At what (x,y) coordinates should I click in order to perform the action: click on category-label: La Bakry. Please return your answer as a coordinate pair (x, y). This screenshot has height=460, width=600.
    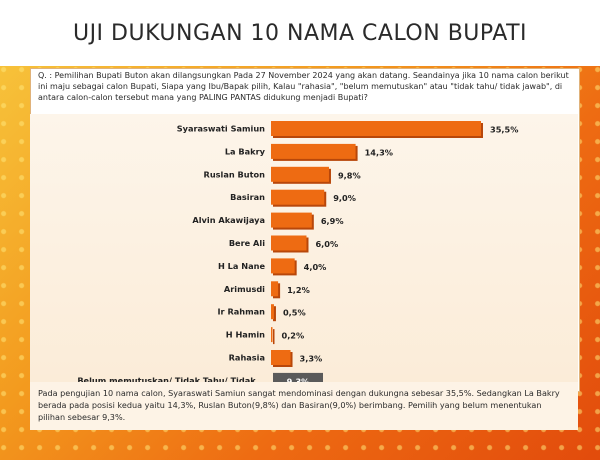
    Looking at the image, I should click on (245, 151).